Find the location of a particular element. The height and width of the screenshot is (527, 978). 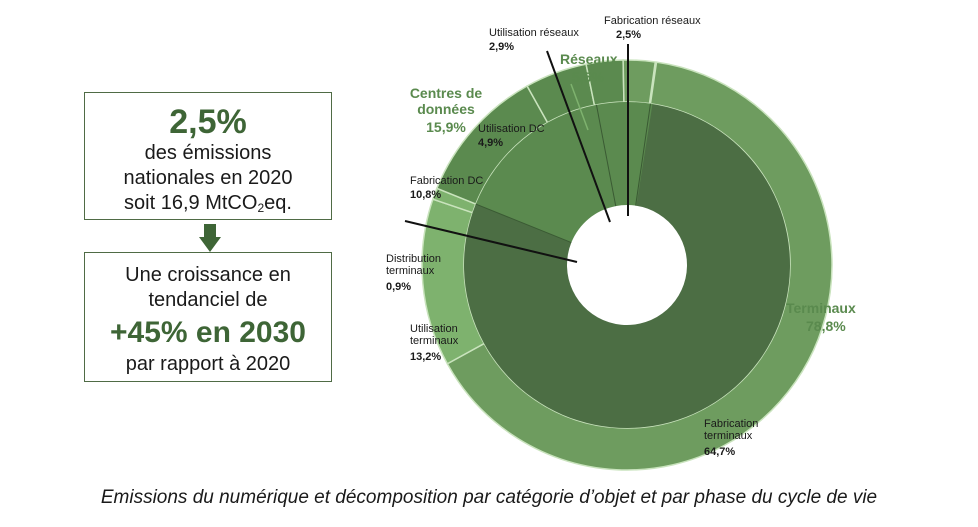

label-terminaux: Terminaux is located at coordinates (821, 308).